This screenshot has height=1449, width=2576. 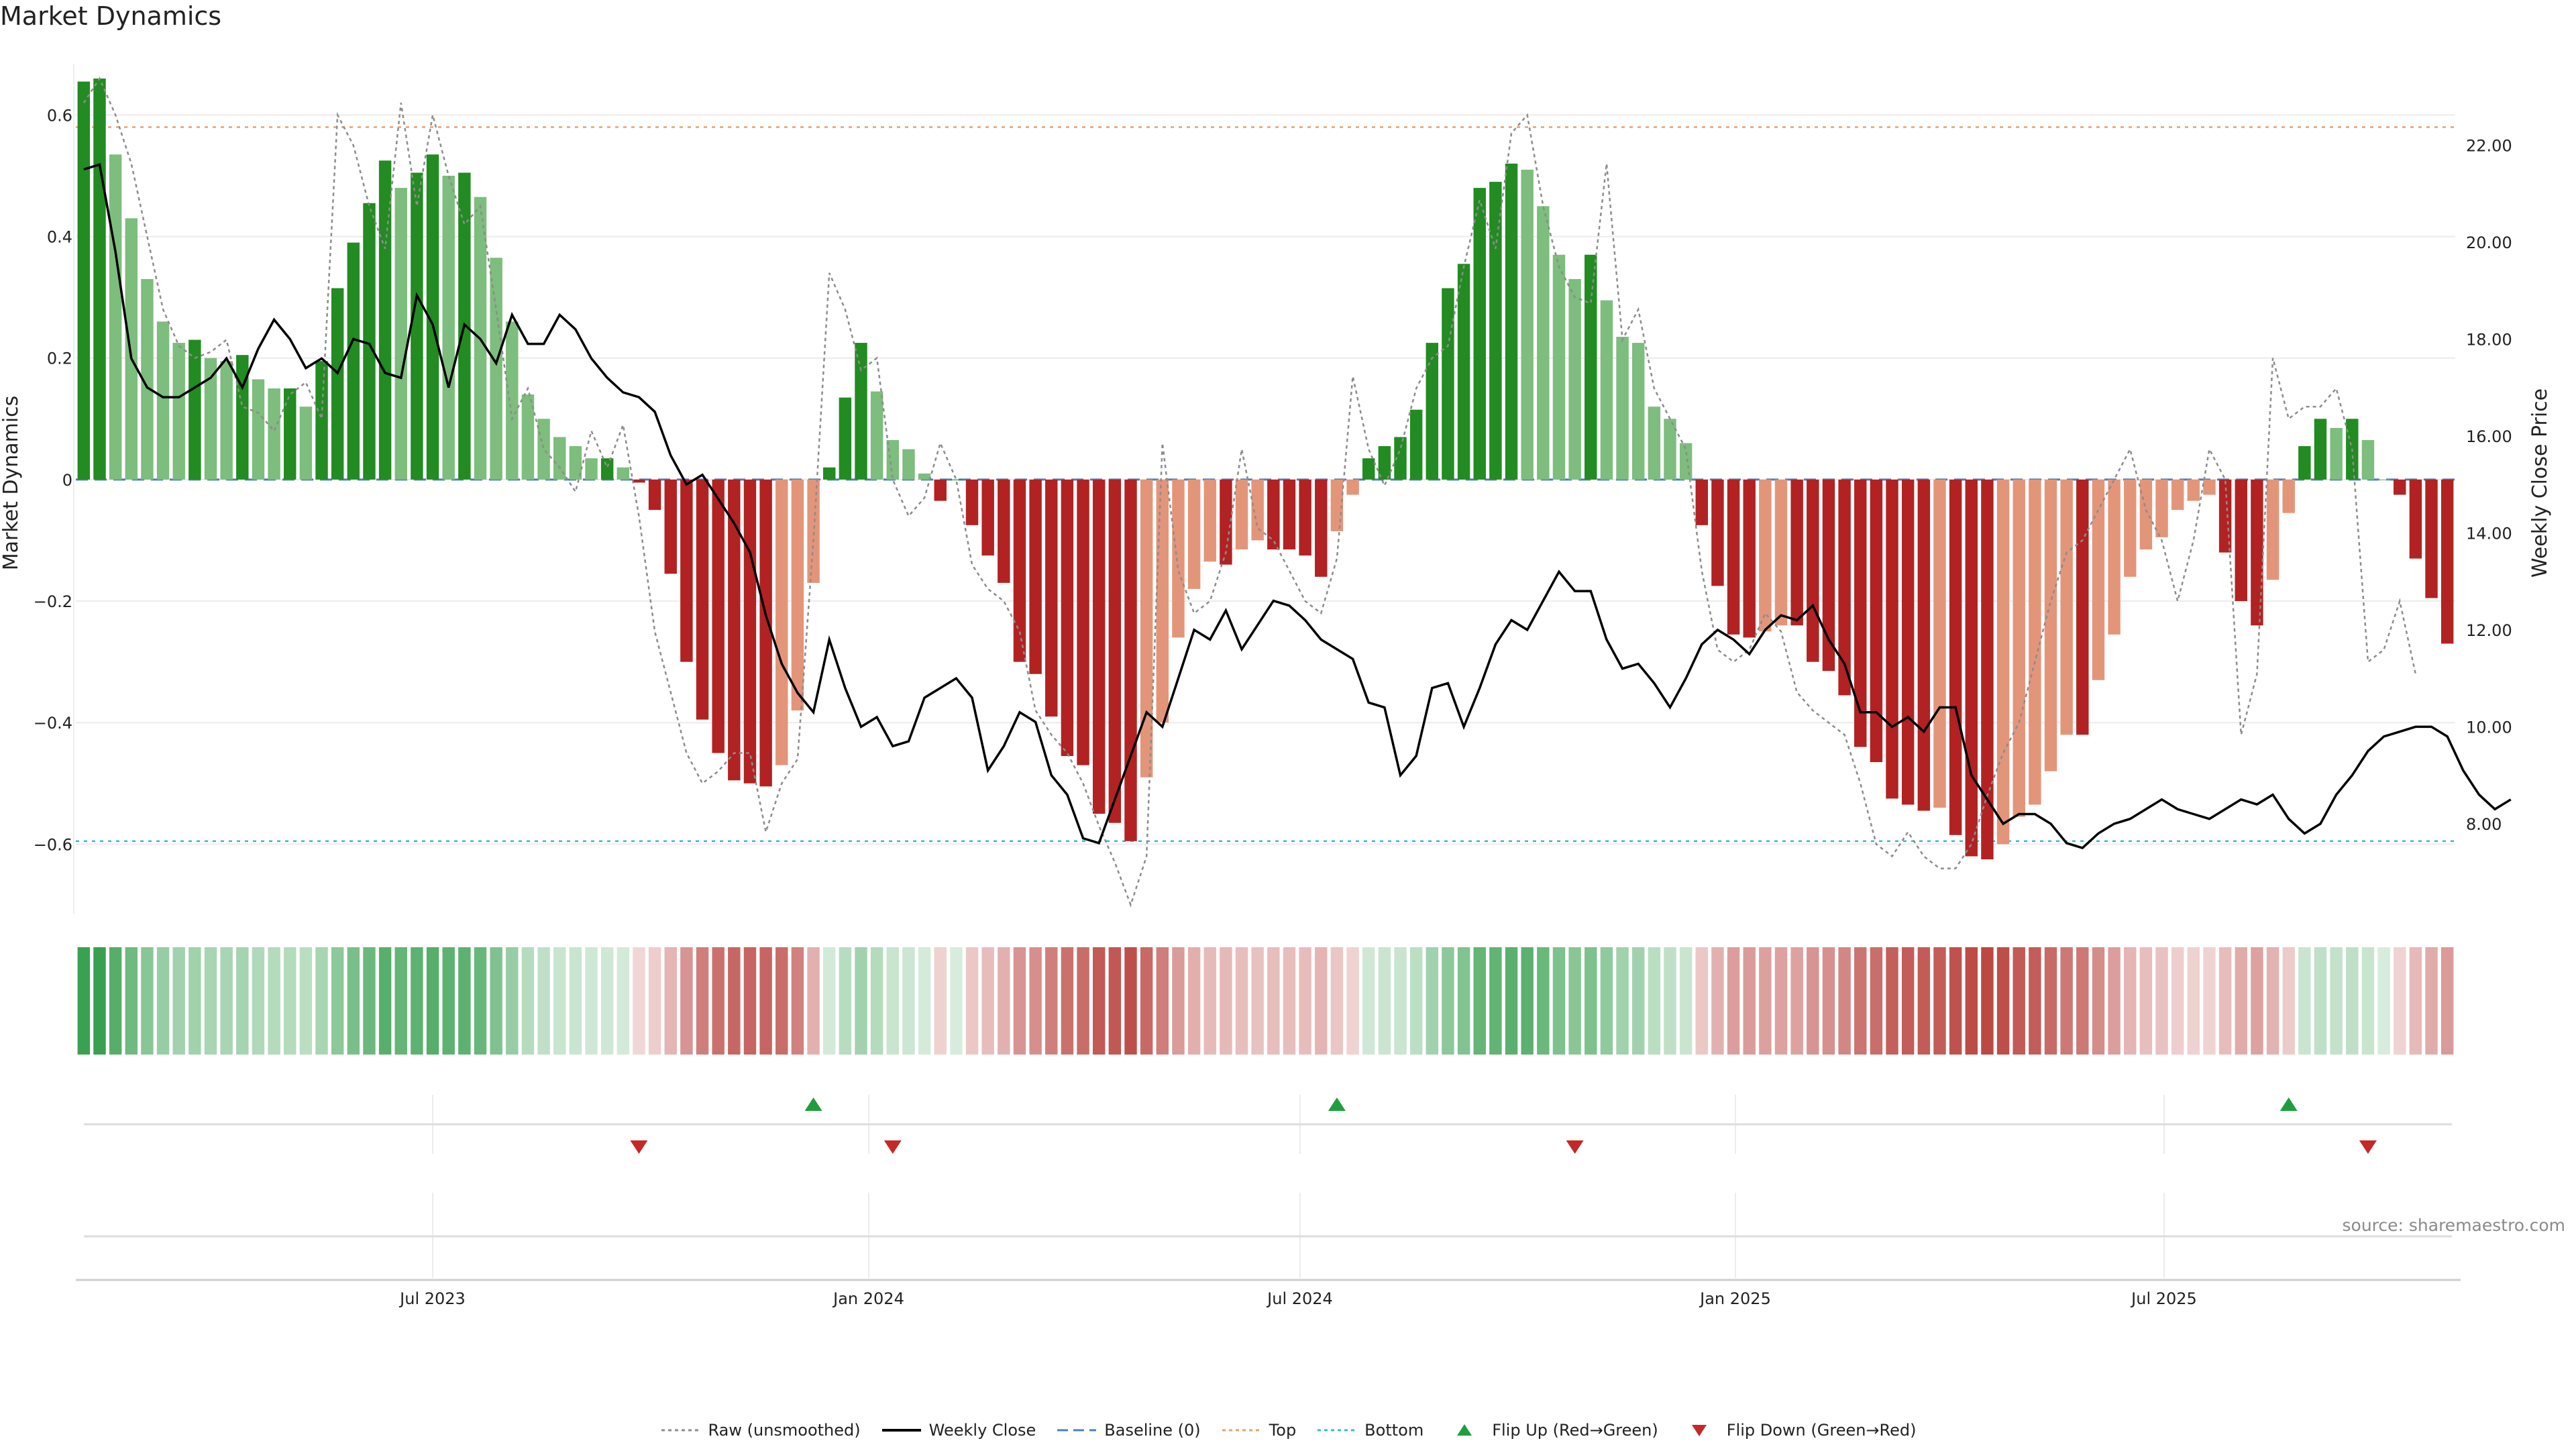 I want to click on color-strip, so click(x=1265, y=1001).